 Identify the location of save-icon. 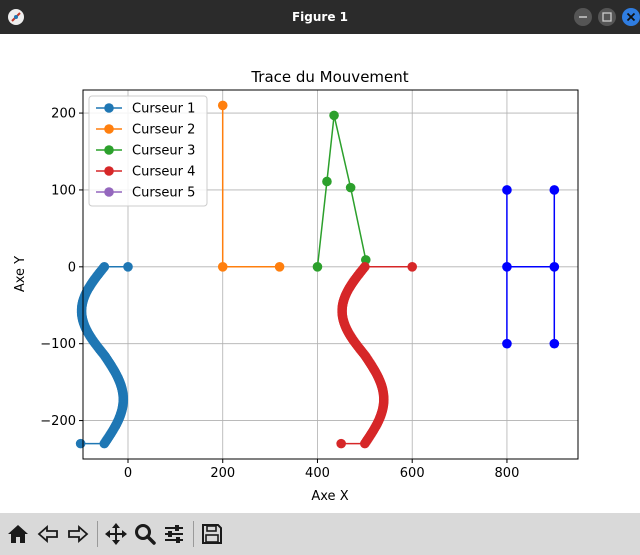
(212, 534).